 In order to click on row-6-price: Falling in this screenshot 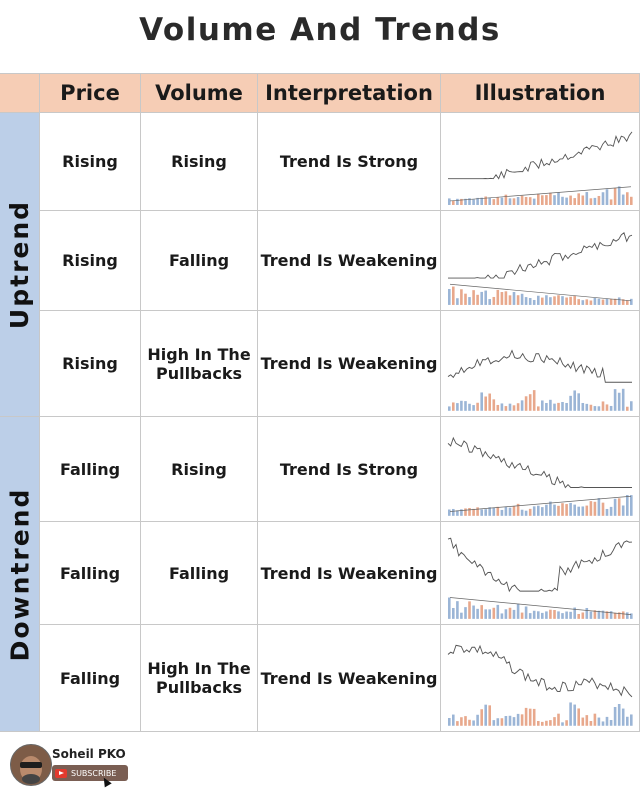, I will do `click(90, 678)`.